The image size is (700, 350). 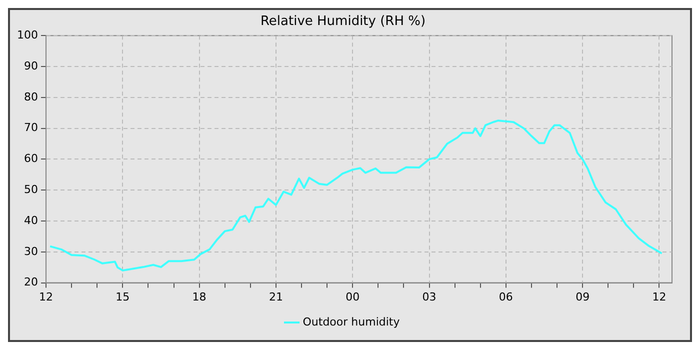 What do you see at coordinates (31, 189) in the screenshot?
I see `y-tick-label: 50` at bounding box center [31, 189].